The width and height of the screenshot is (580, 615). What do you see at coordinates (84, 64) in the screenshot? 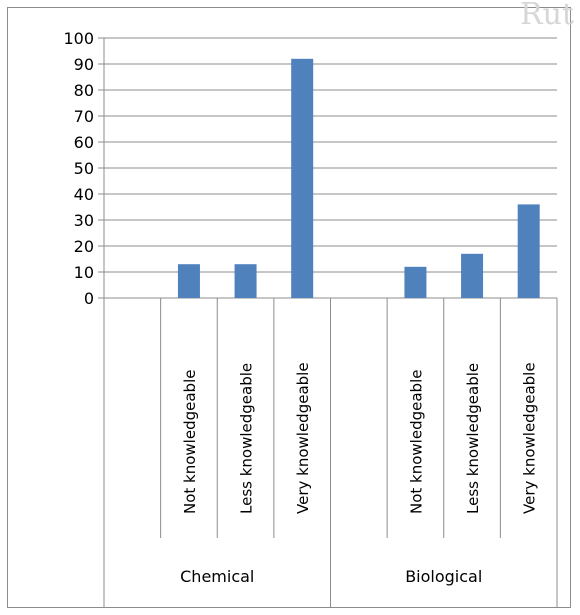
I see `y-tick-label: 90` at bounding box center [84, 64].